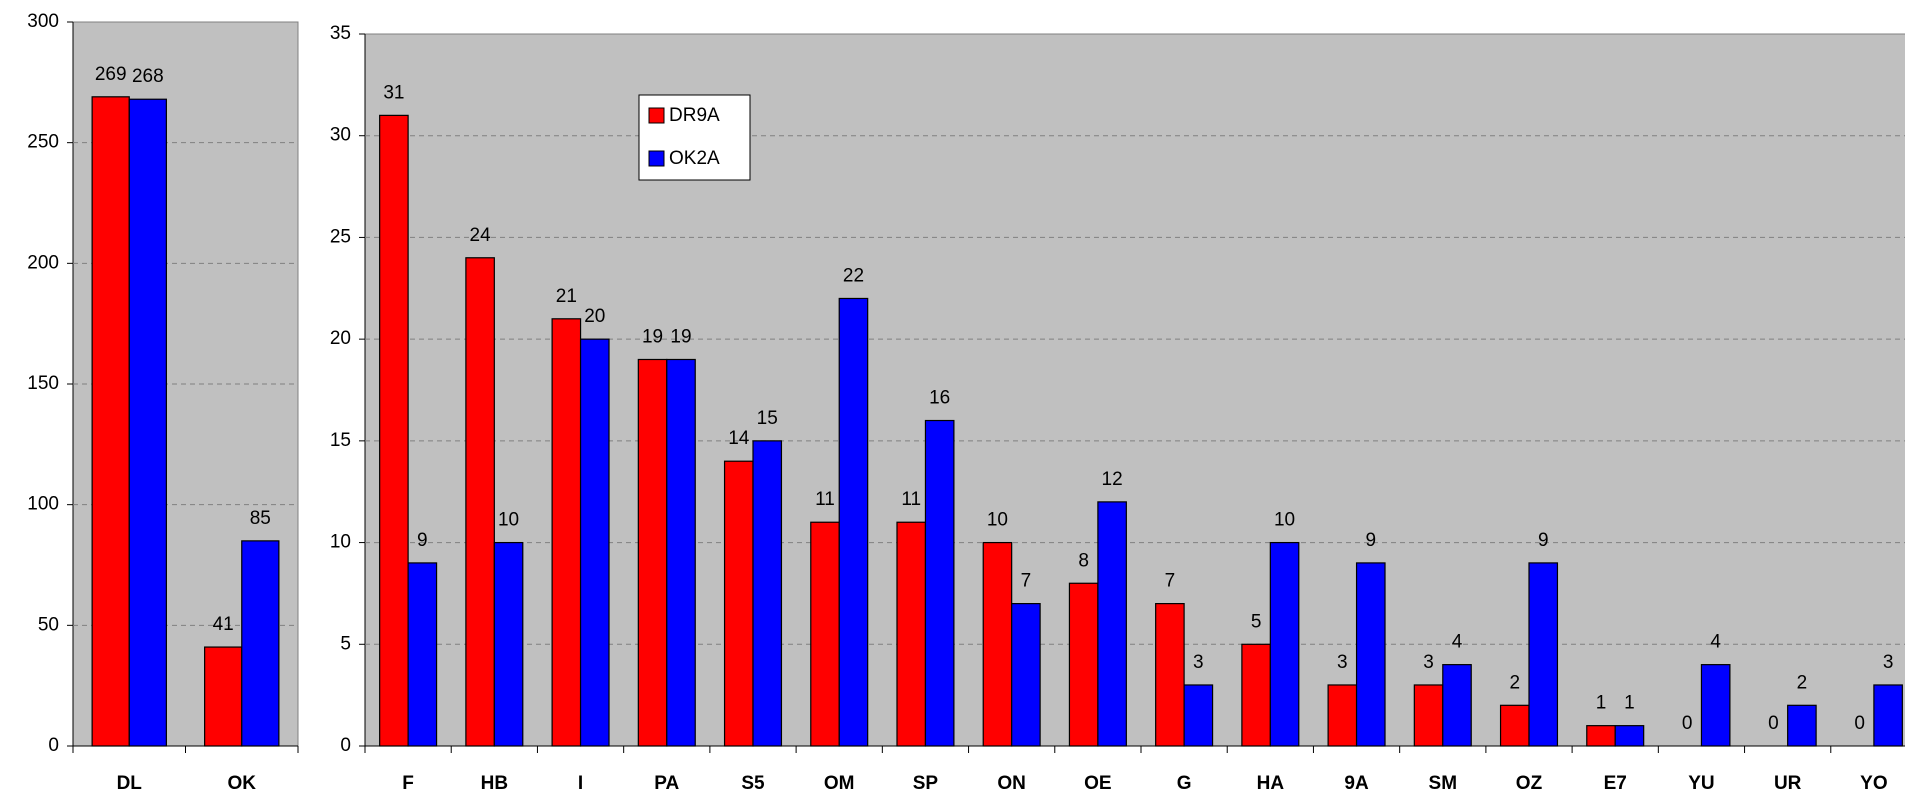  I want to click on x-tick-label: DL, so click(130, 783).